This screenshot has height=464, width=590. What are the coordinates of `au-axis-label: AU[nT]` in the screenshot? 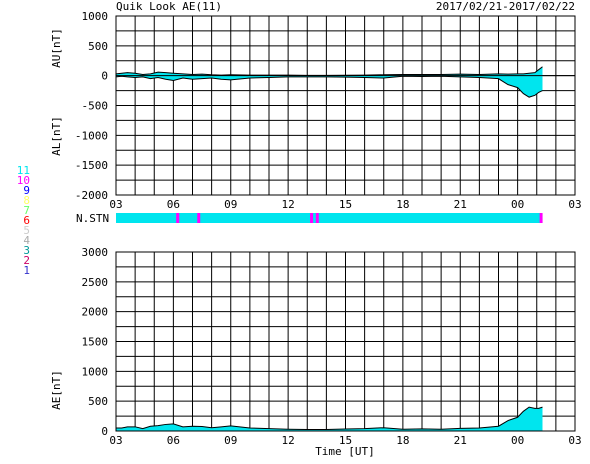 It's located at (56, 48).